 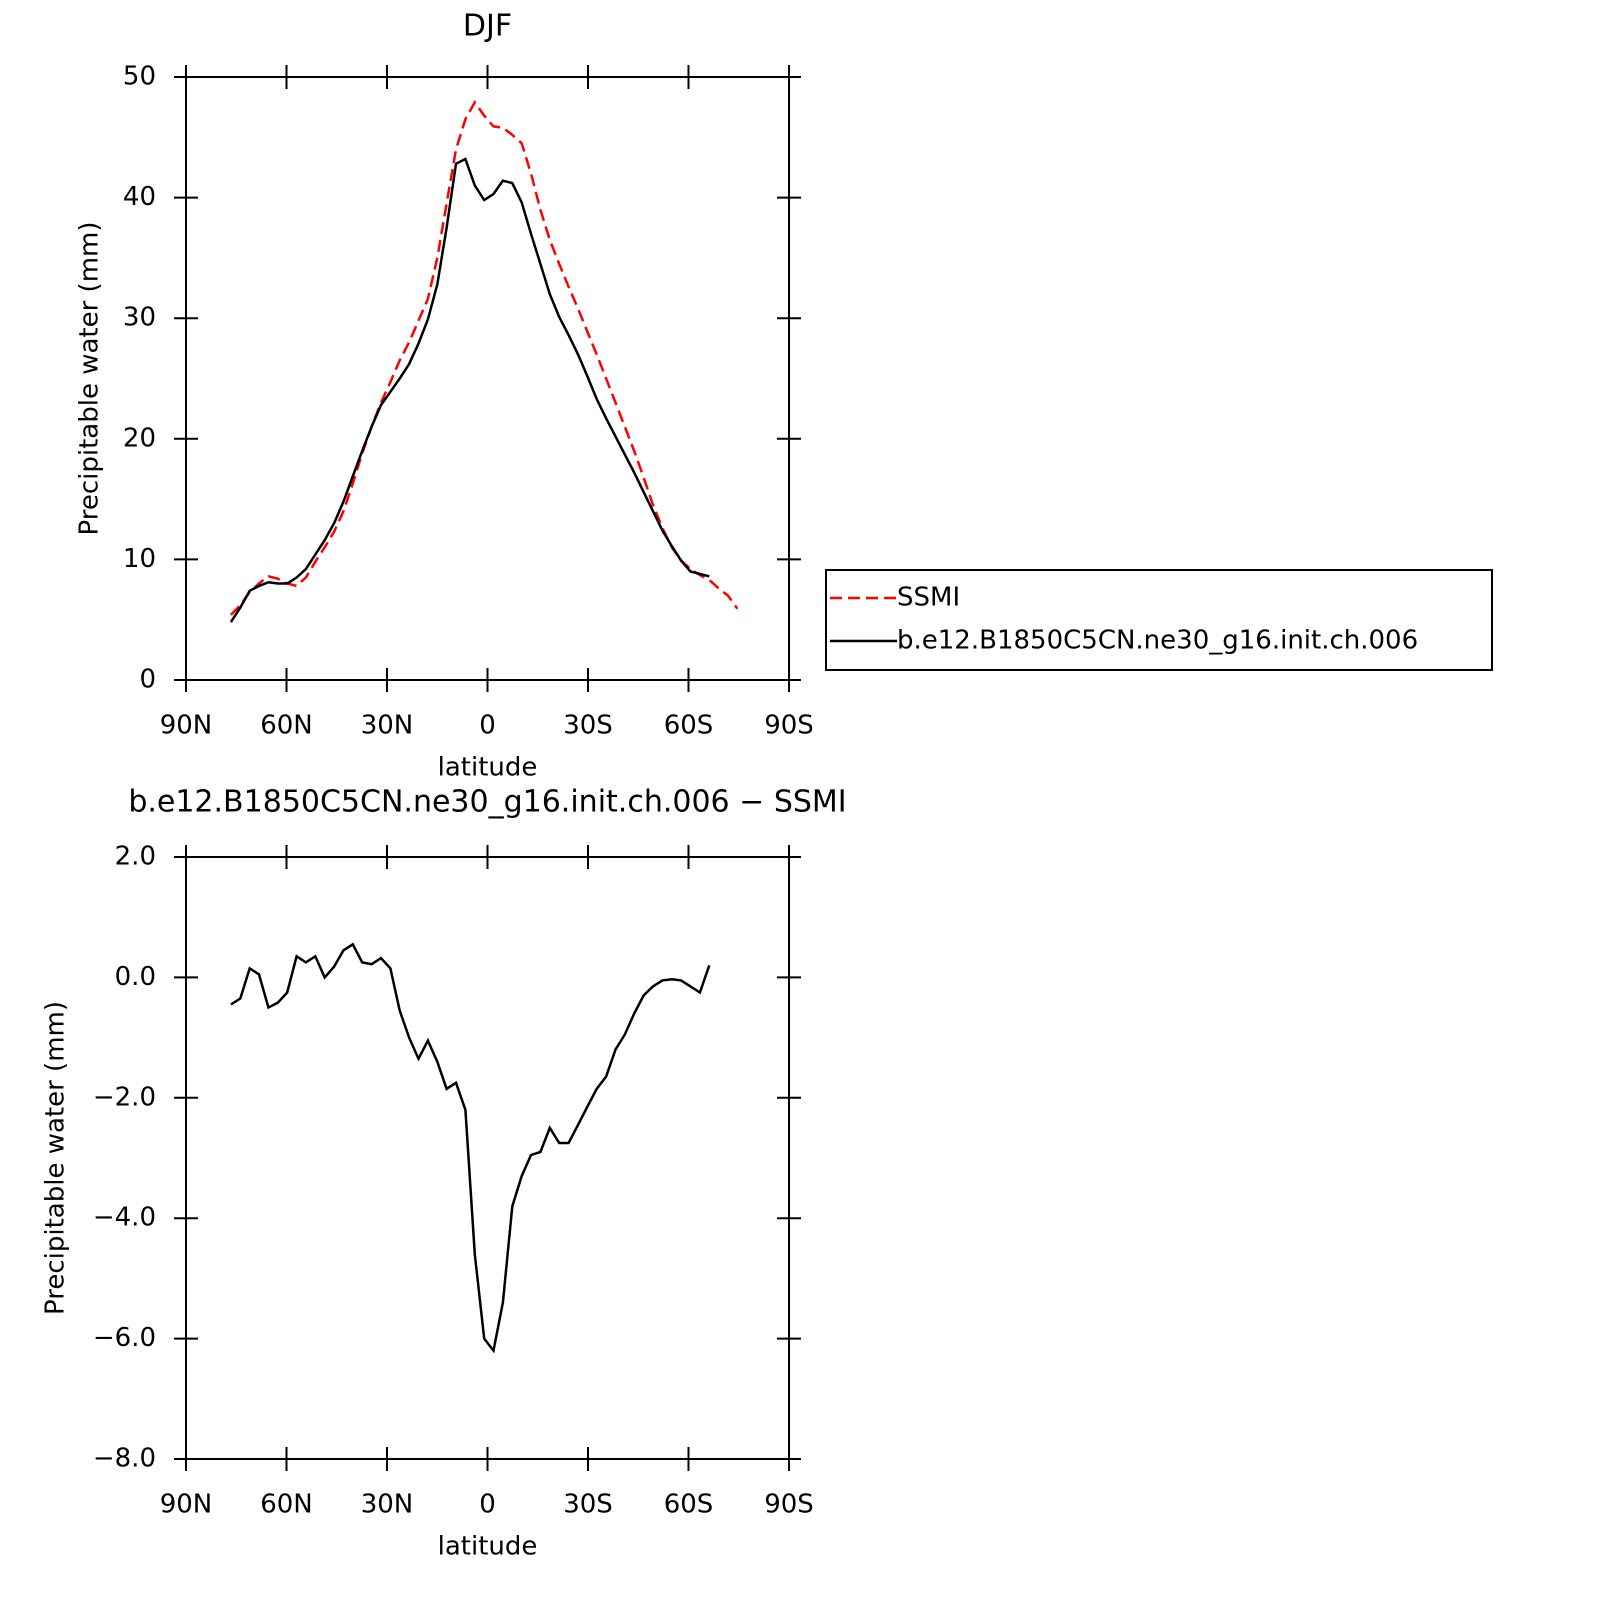 What do you see at coordinates (135, 857) in the screenshot?
I see `y-tick-label: 2.0` at bounding box center [135, 857].